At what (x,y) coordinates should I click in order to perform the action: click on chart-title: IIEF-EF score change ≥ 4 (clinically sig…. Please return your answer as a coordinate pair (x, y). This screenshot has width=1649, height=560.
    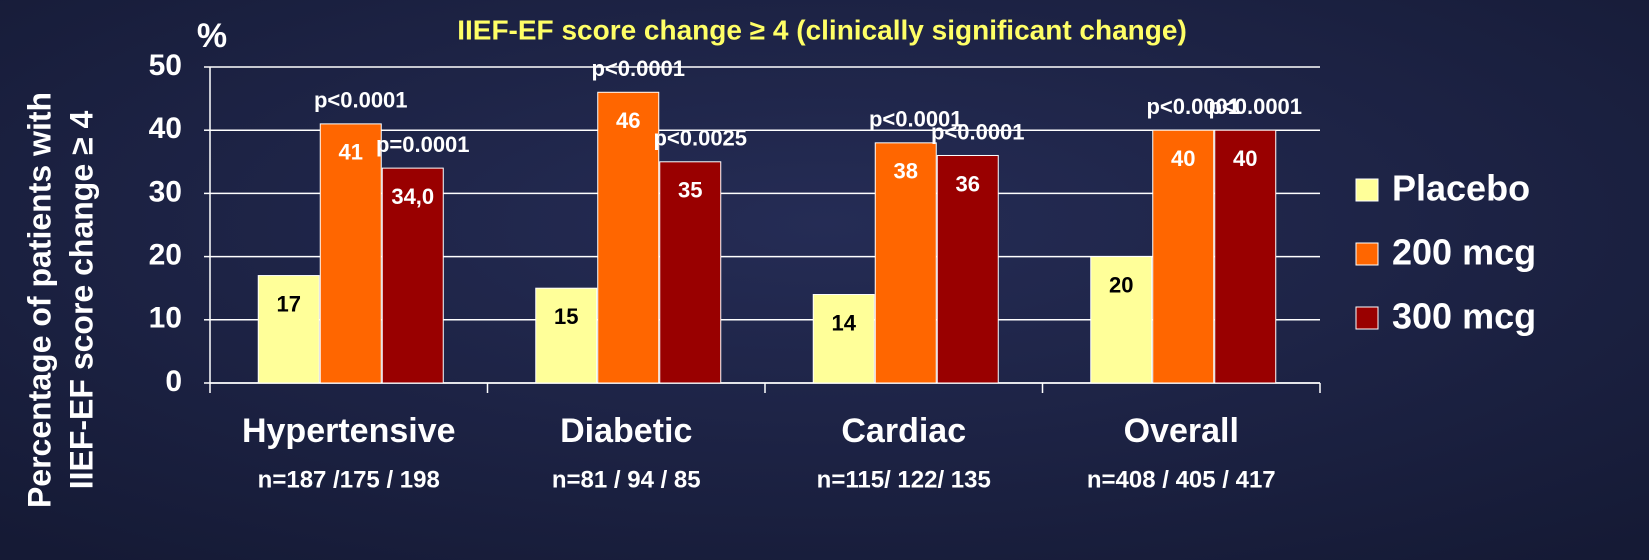
    Looking at the image, I should click on (822, 29).